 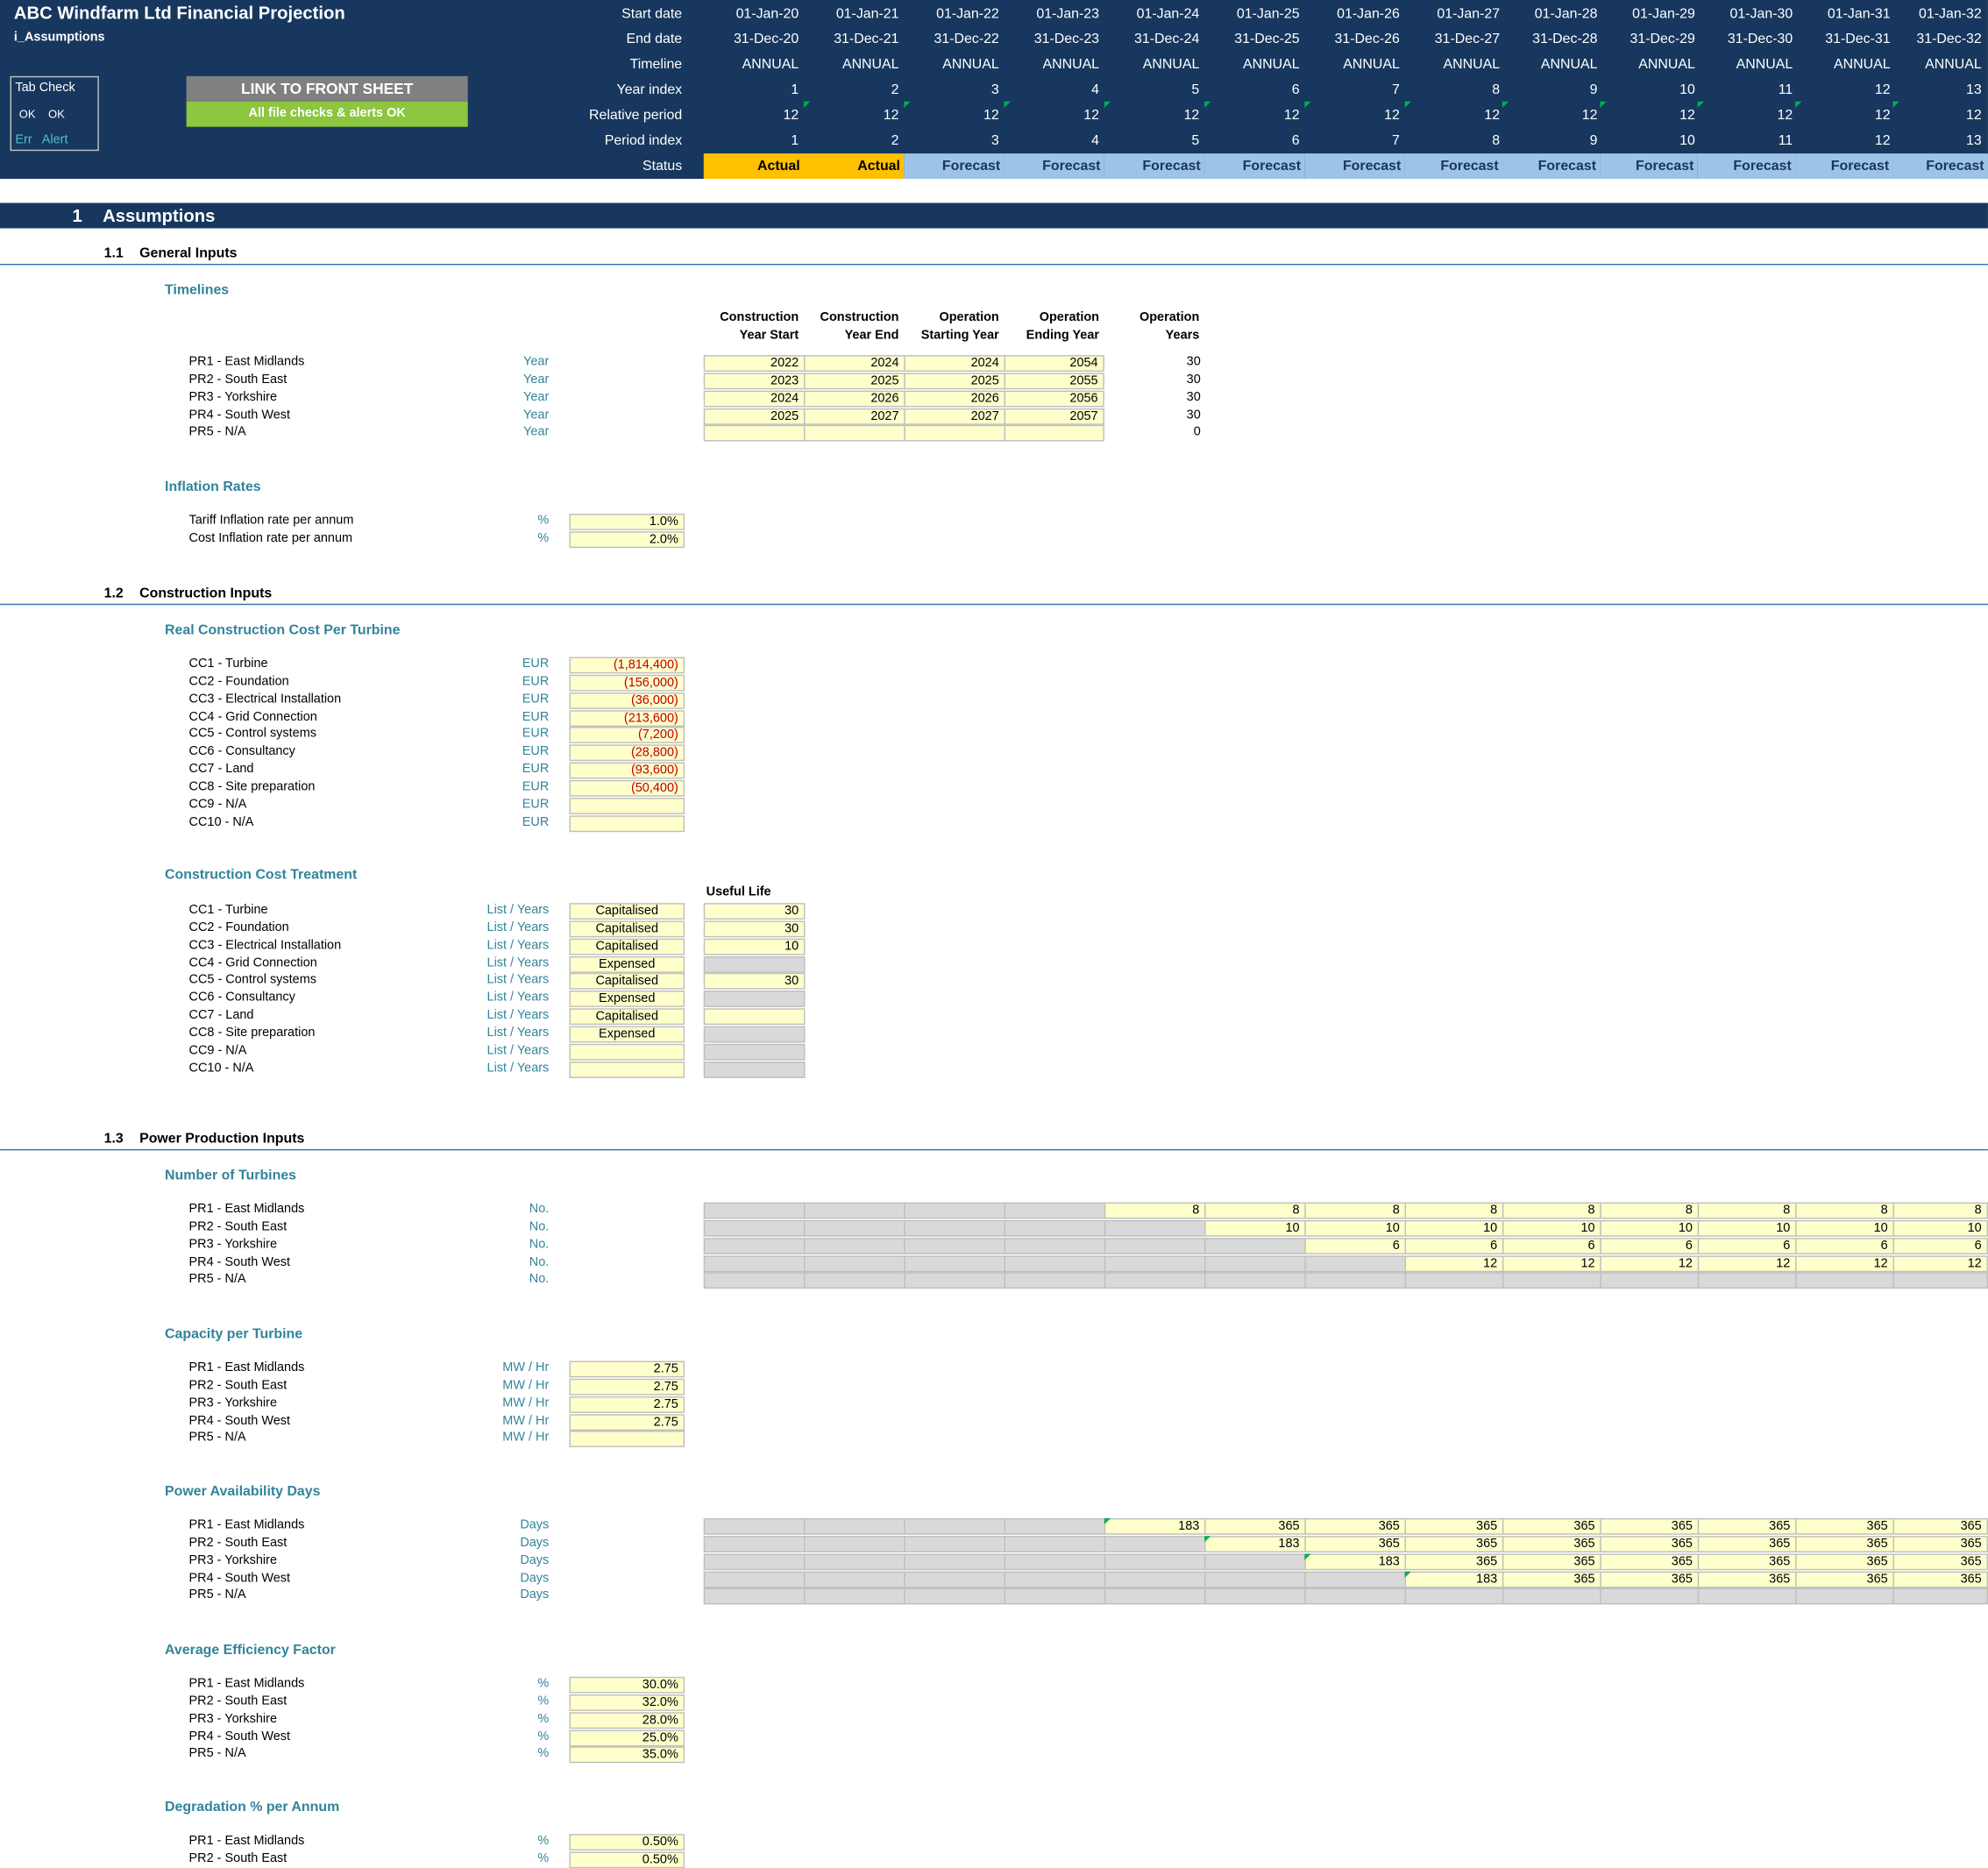 What do you see at coordinates (627, 700) in the screenshot?
I see `value-input: (36,000)` at bounding box center [627, 700].